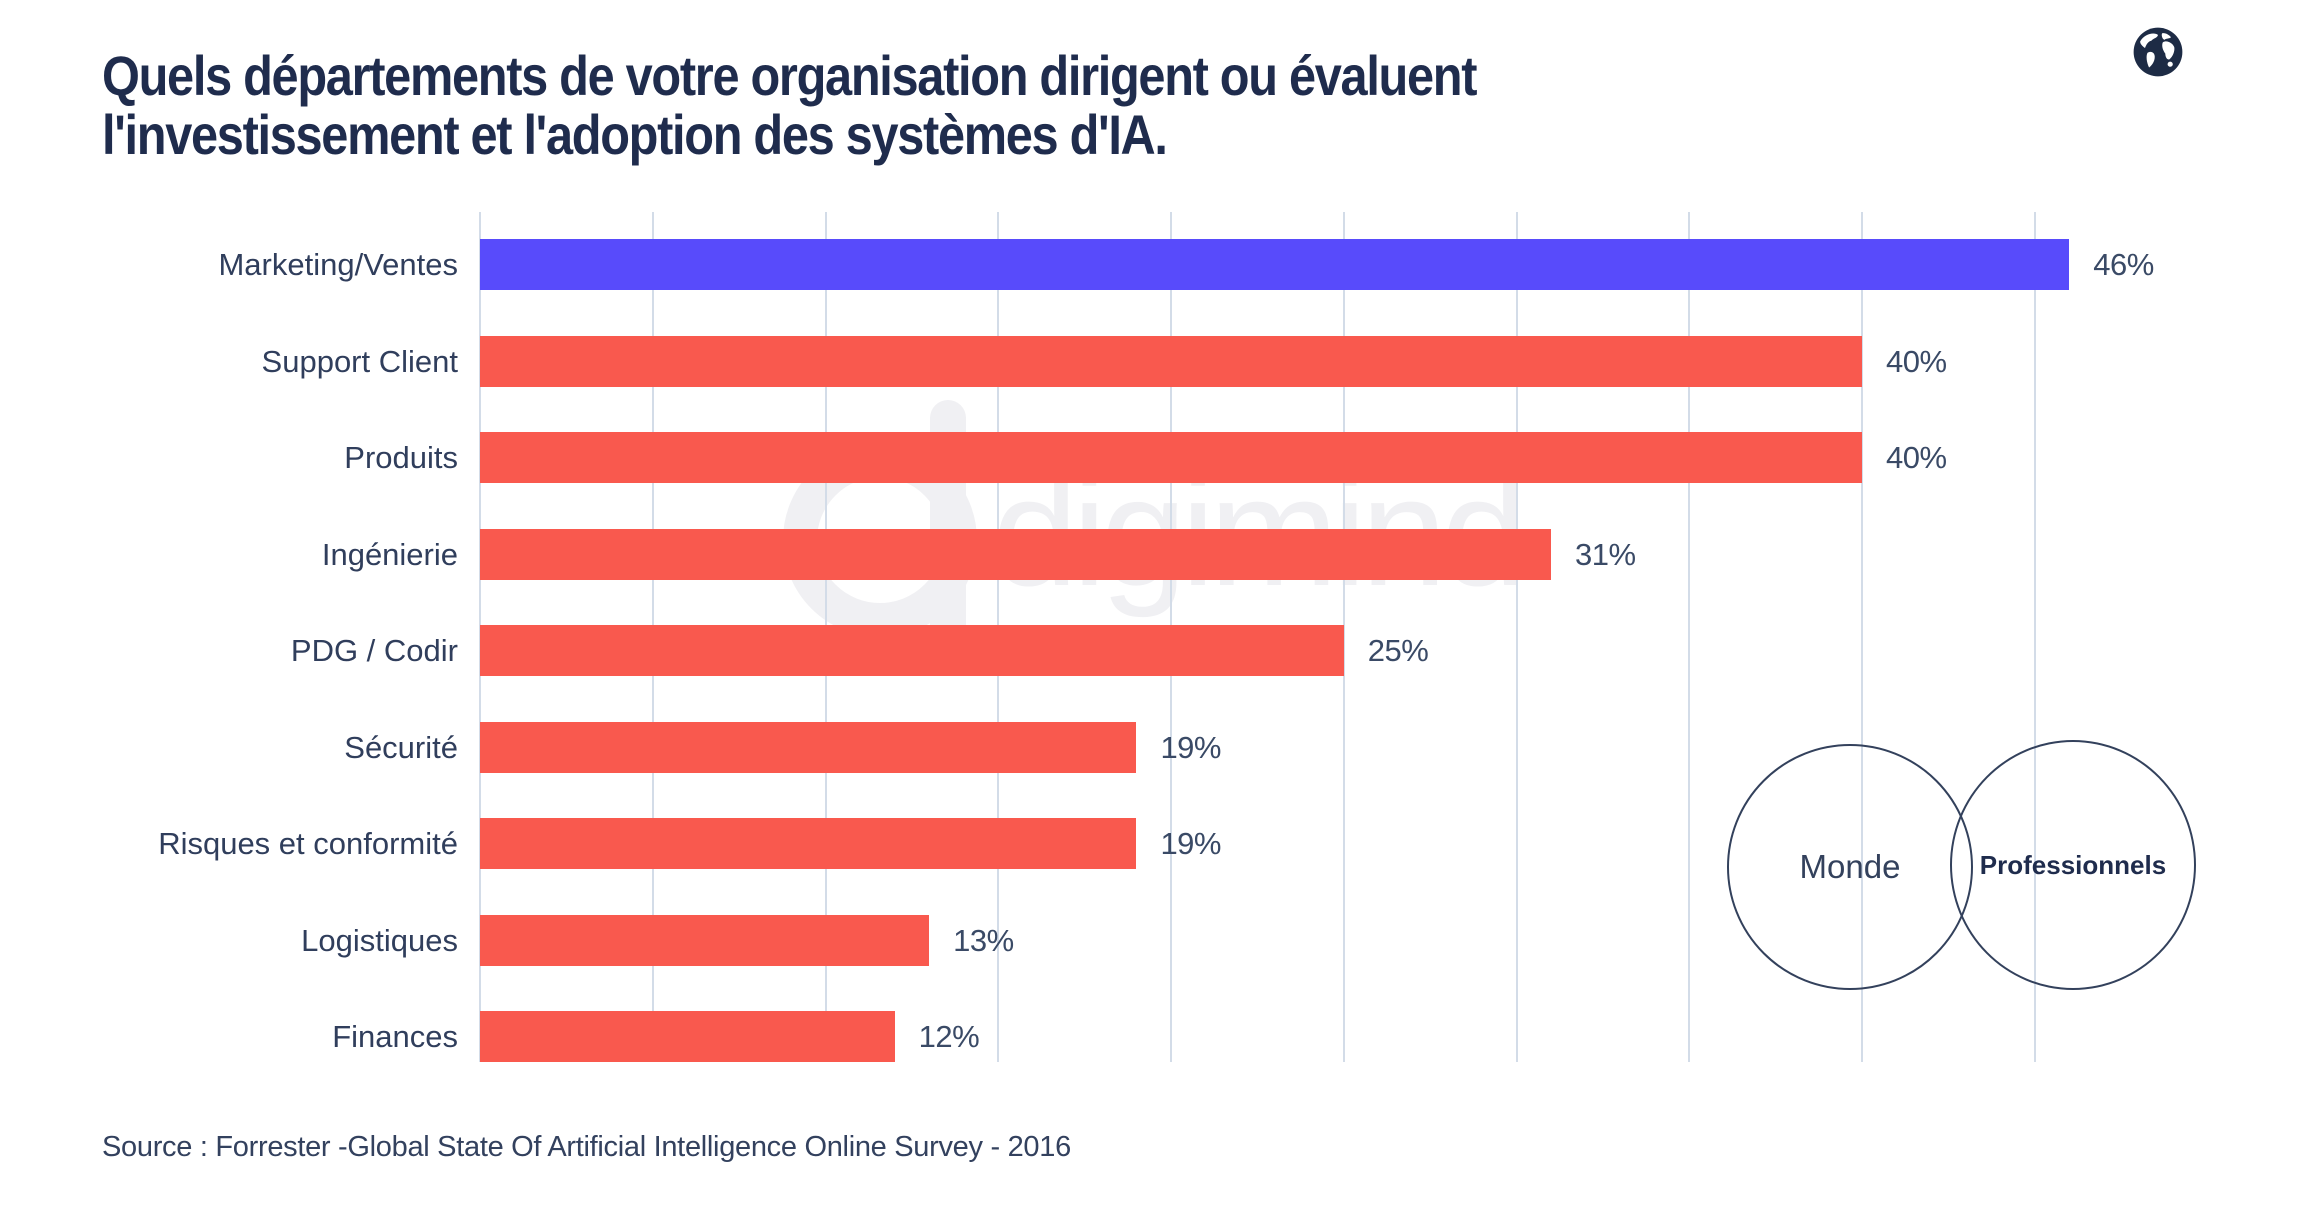 The width and height of the screenshot is (2299, 1208). Describe the element at coordinates (2158, 52) in the screenshot. I see `globe-icon` at that location.